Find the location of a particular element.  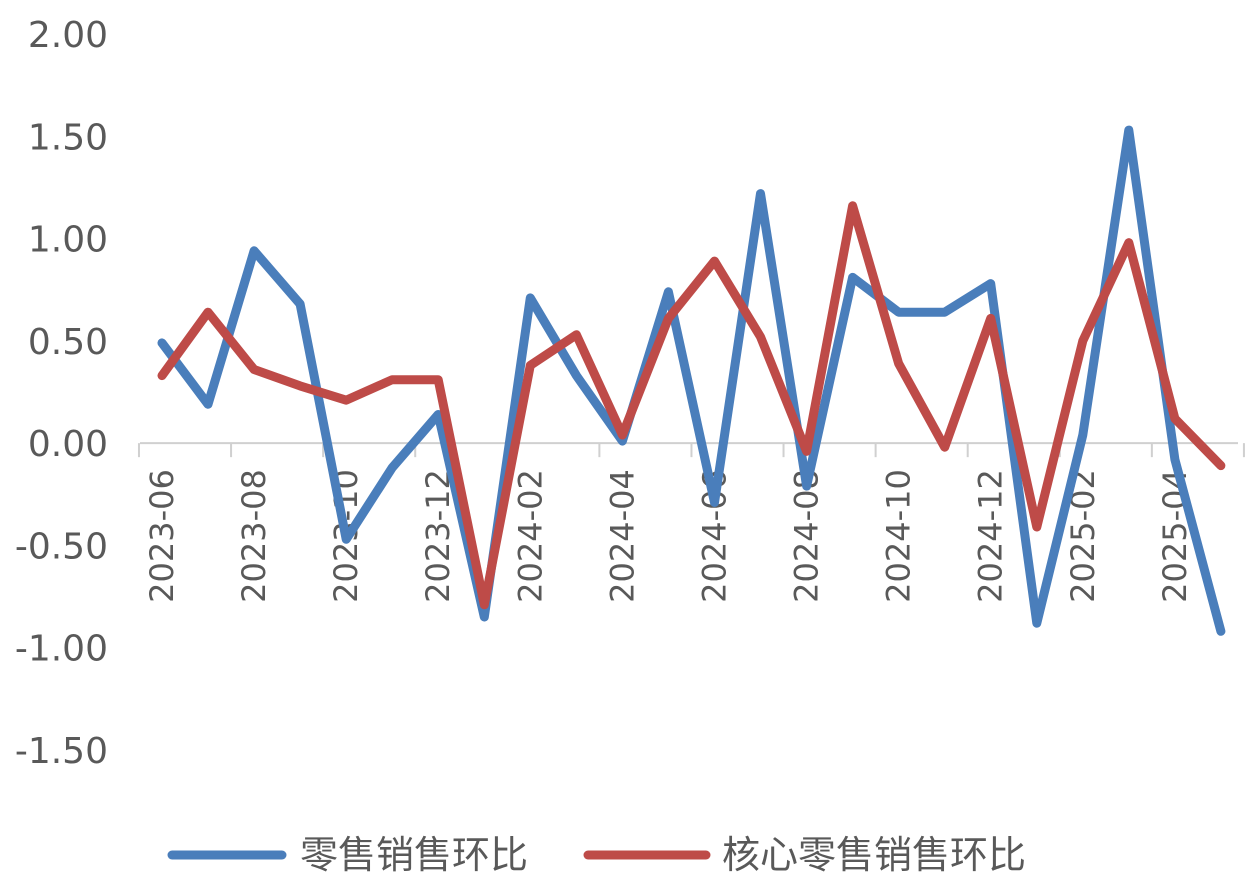

x-tick-label: 2023-06 is located at coordinates (162, 536).